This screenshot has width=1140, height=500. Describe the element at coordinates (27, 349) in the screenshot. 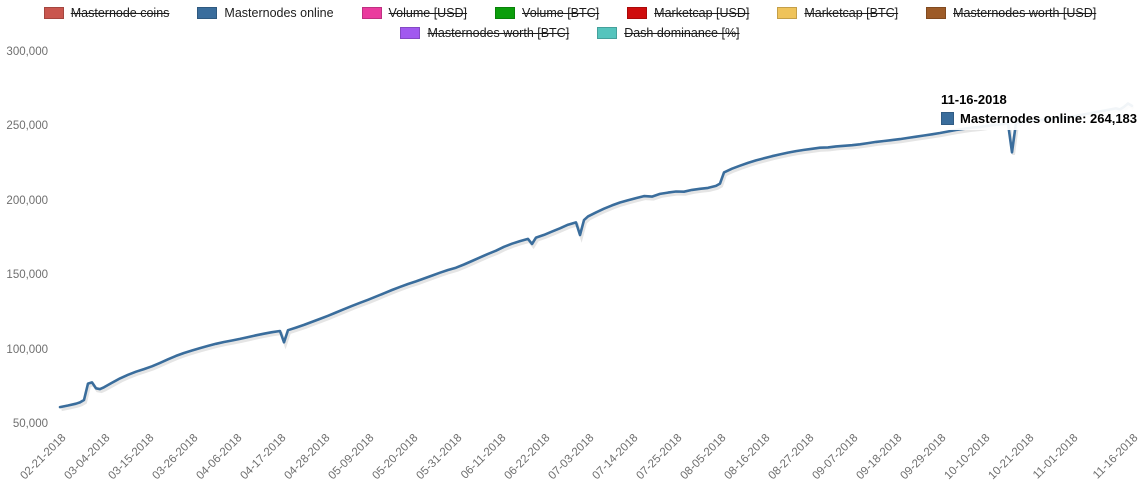

I see `y-axis-tick-label: 100,000` at that location.